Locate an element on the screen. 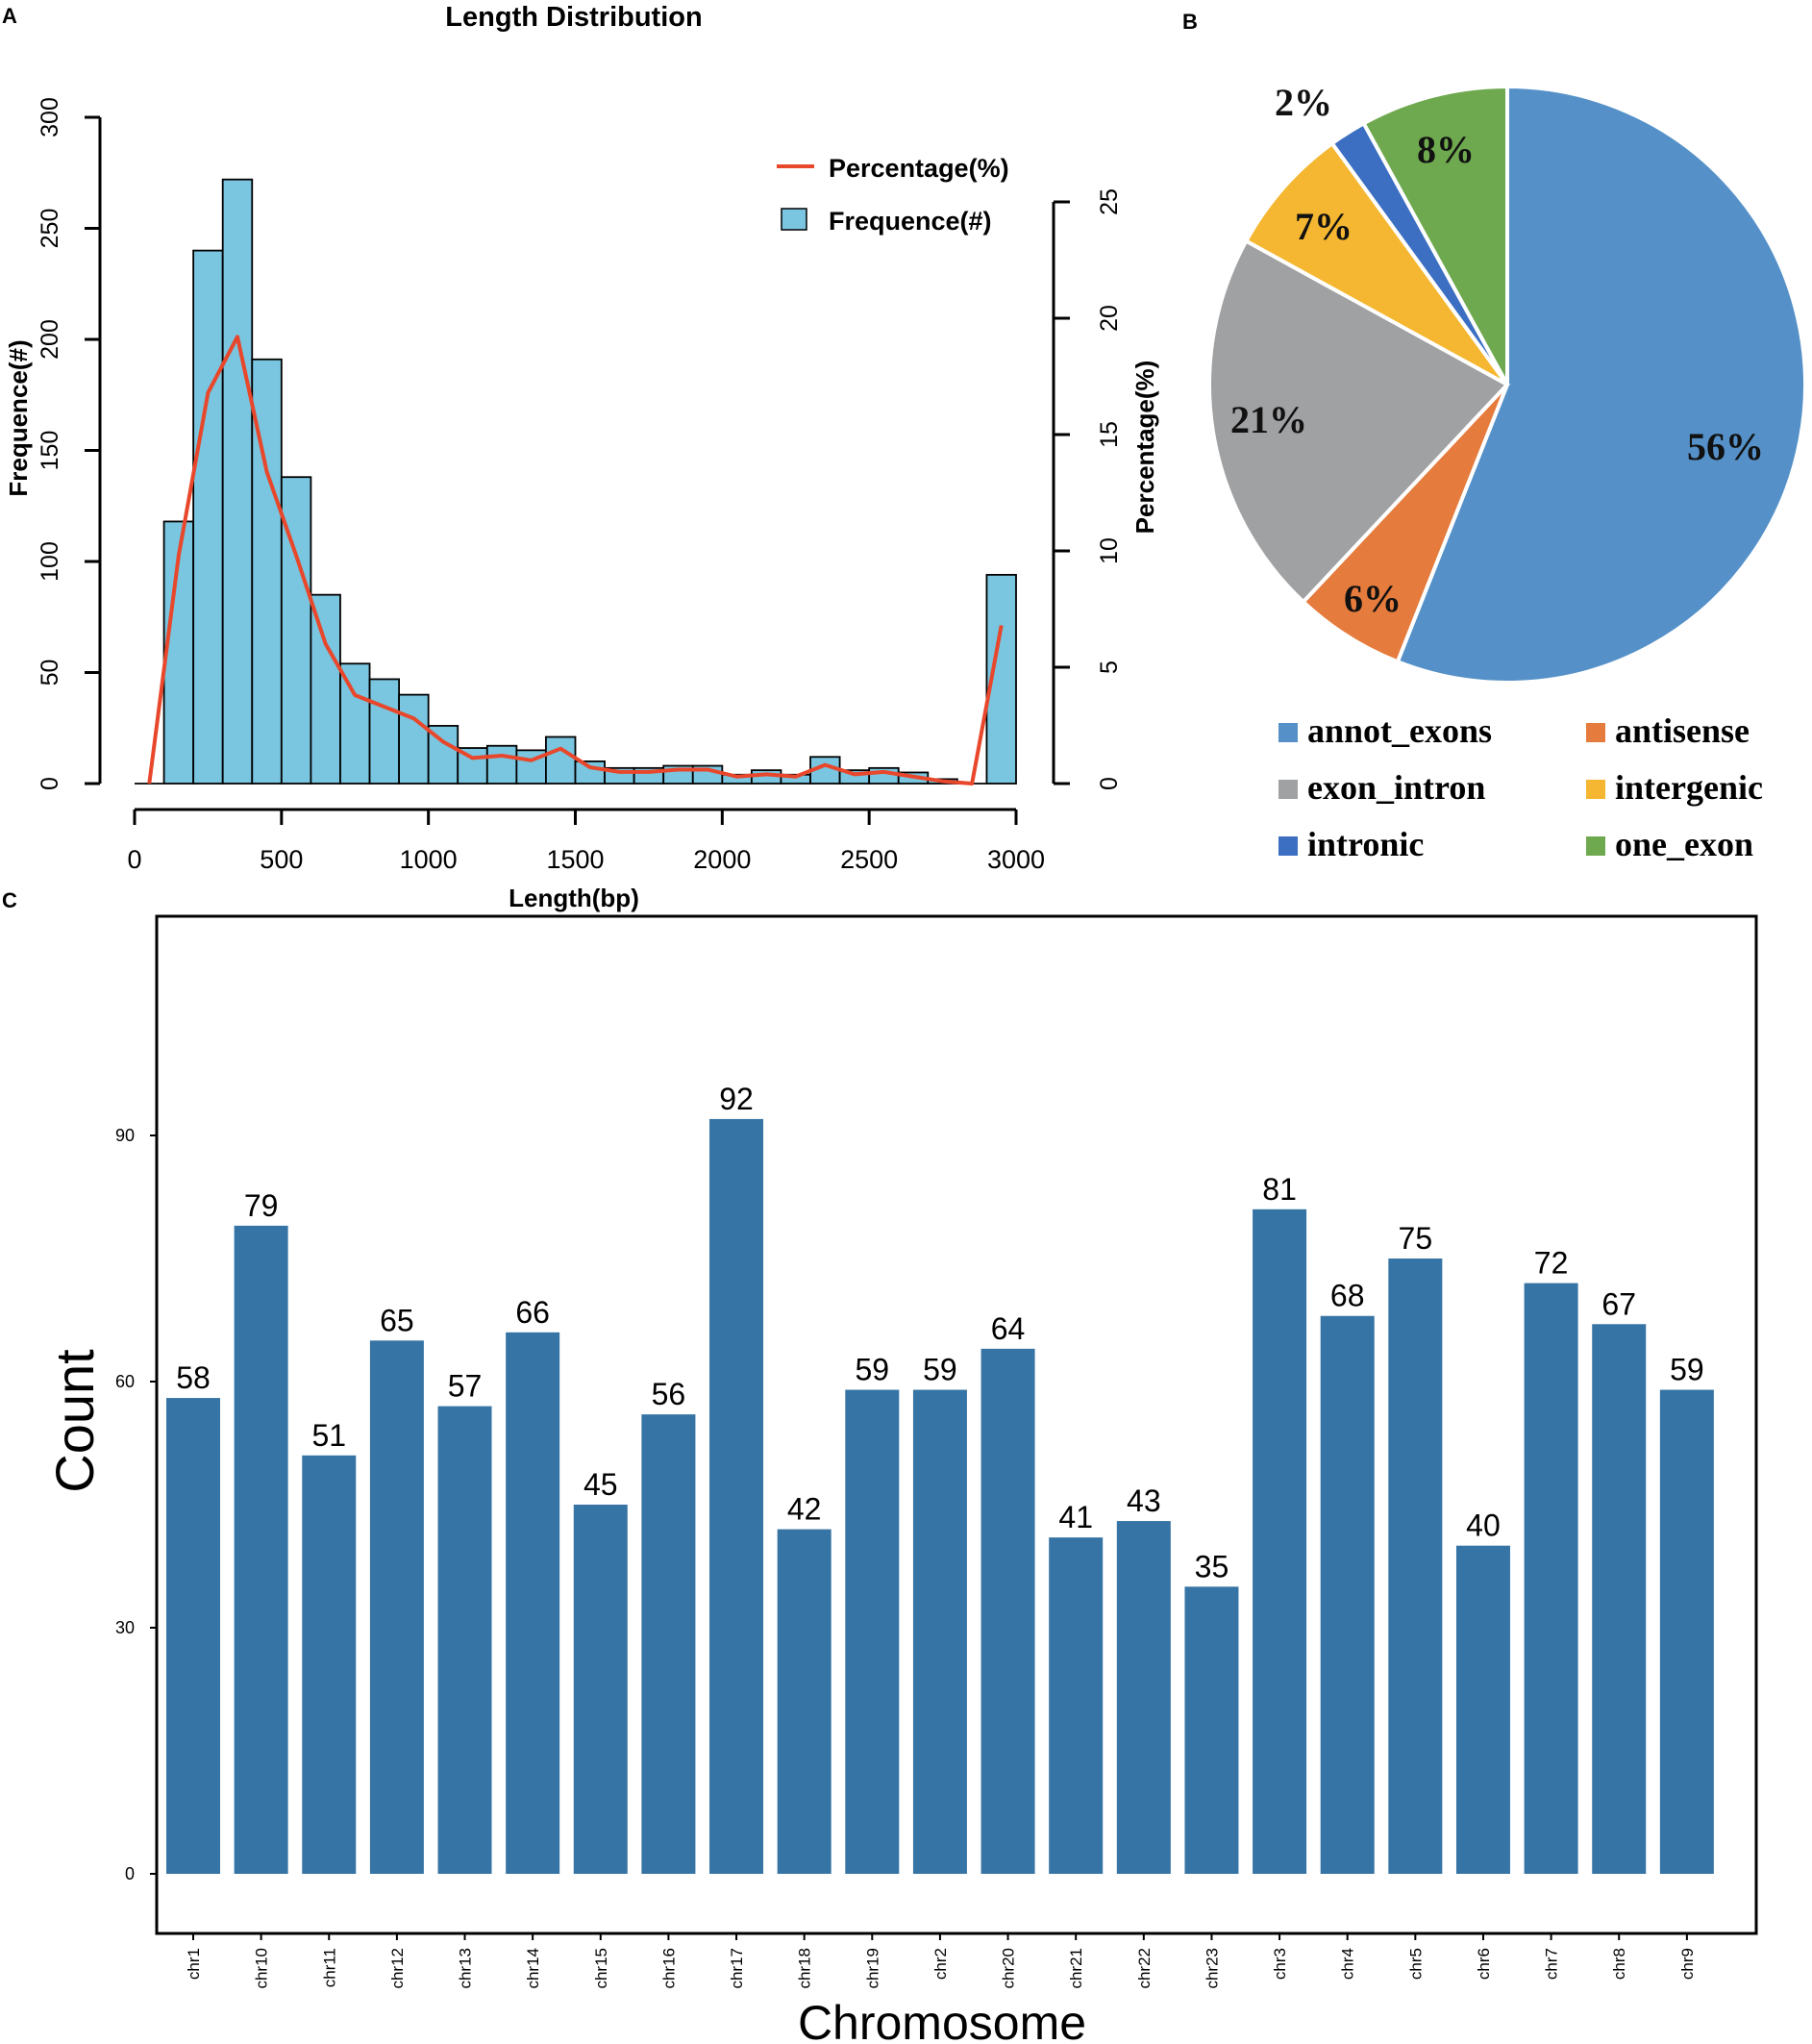 This screenshot has width=1812, height=2044. bar-chr2 is located at coordinates (939, 1631).